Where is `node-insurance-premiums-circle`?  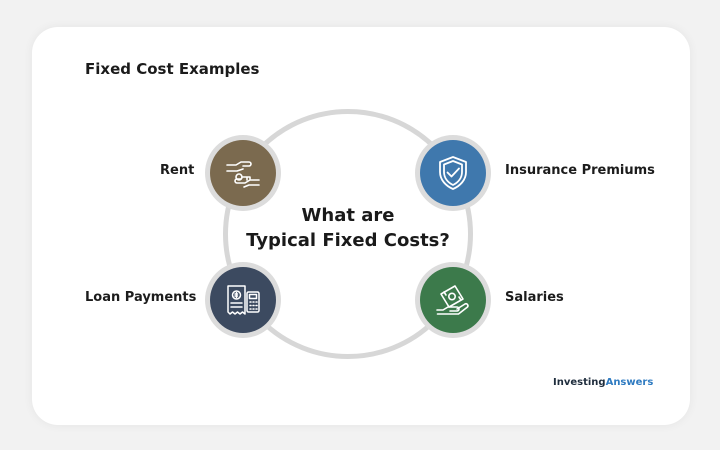
node-insurance-premiums-circle is located at coordinates (453, 173).